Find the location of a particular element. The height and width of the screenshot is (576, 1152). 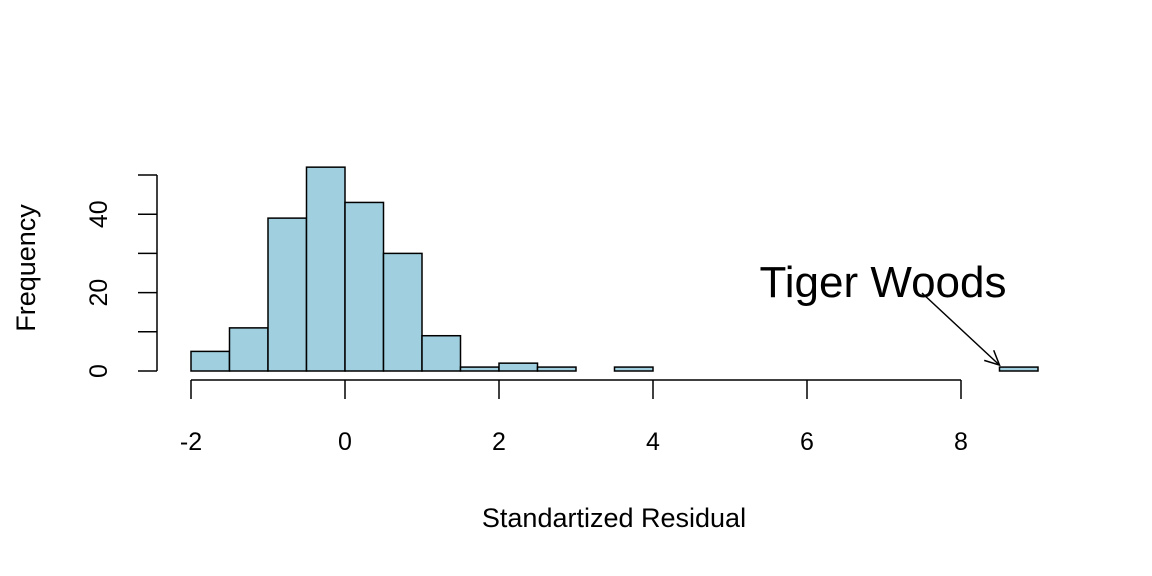

y-tick-label: 20 is located at coordinates (99, 293).